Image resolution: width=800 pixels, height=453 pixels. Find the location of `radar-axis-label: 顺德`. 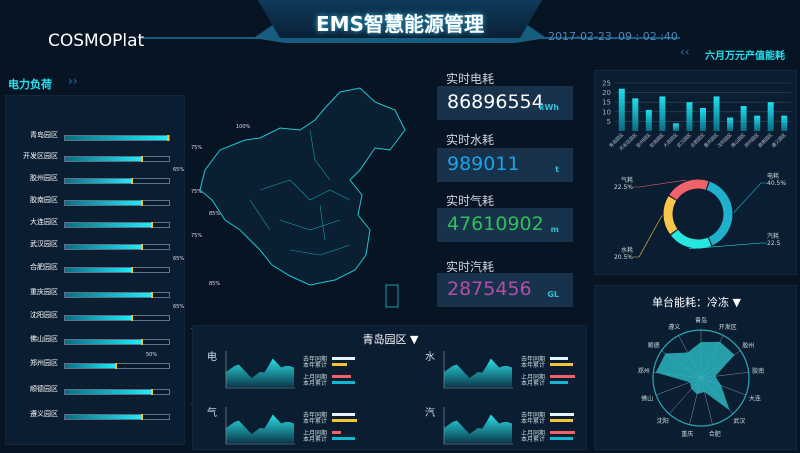

radar-axis-label: 顺德 is located at coordinates (654, 345).